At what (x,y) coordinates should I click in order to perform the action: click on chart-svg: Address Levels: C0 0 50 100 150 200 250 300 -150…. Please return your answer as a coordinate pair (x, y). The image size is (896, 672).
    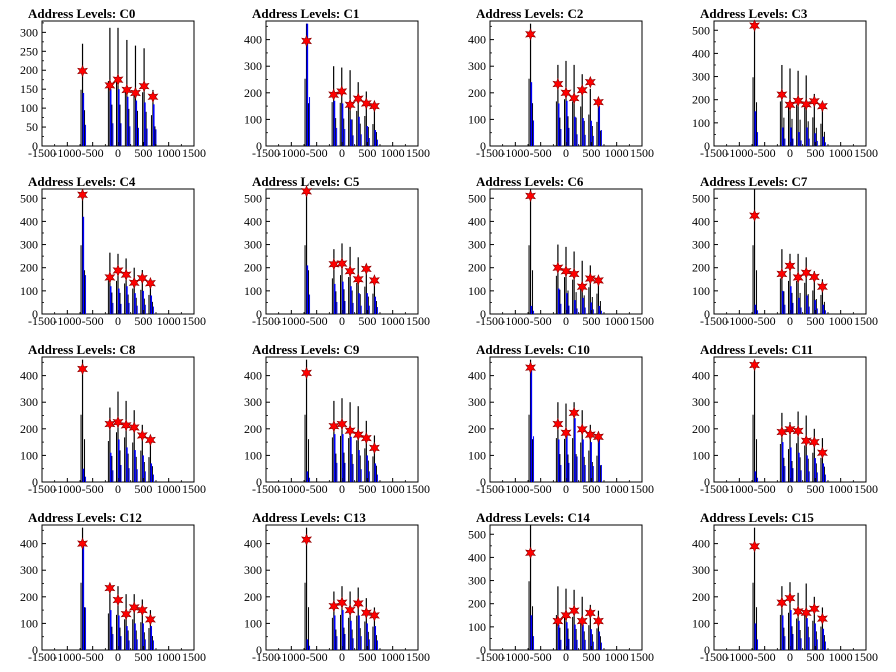
    Looking at the image, I should click on (113, 83).